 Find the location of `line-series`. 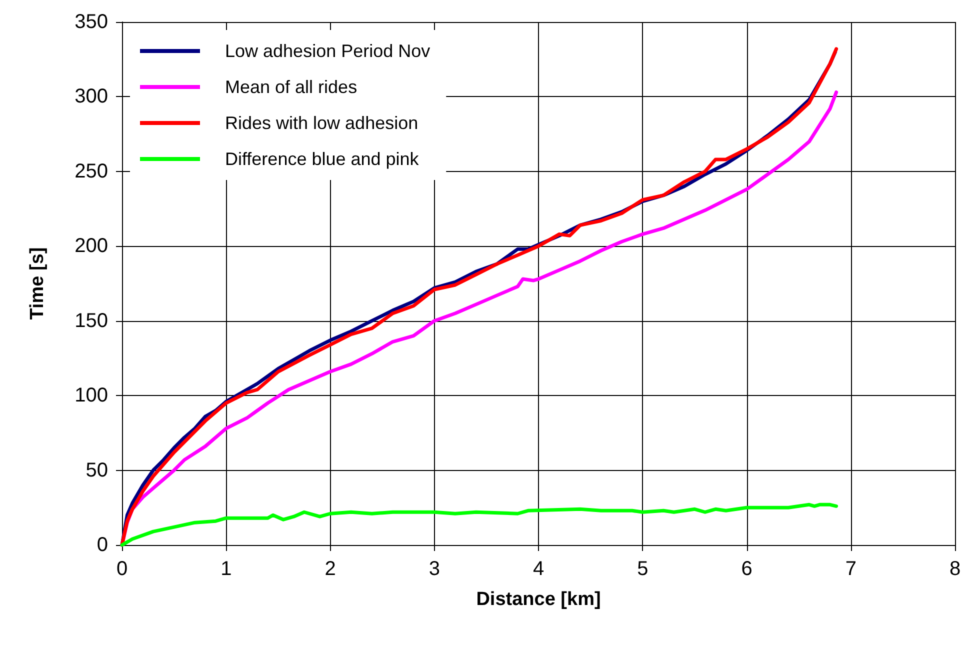

line-series is located at coordinates (479, 524).